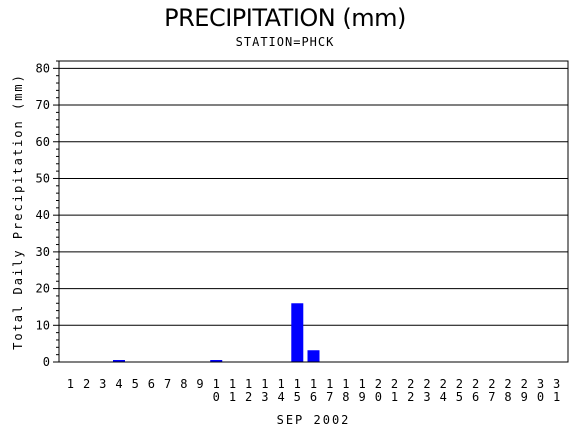 This screenshot has width=570, height=430. Describe the element at coordinates (135, 384) in the screenshot. I see `x-tick-label-5: 5` at that location.